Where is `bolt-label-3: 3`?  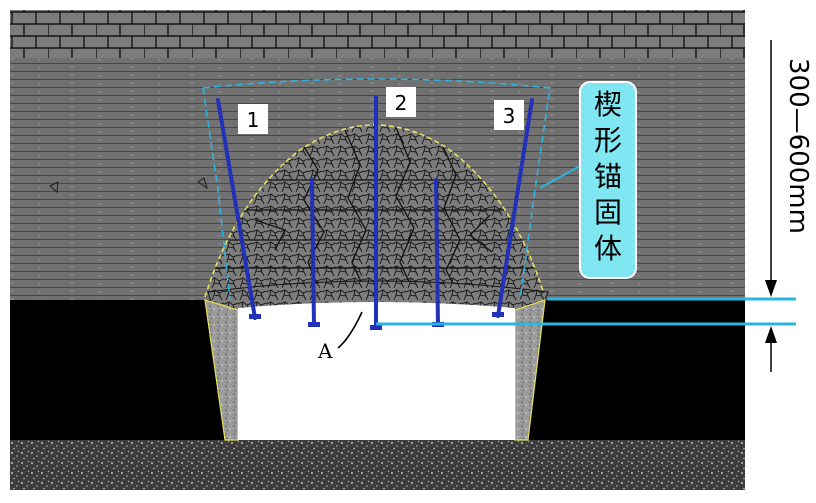
bolt-label-3: 3 is located at coordinates (509, 115).